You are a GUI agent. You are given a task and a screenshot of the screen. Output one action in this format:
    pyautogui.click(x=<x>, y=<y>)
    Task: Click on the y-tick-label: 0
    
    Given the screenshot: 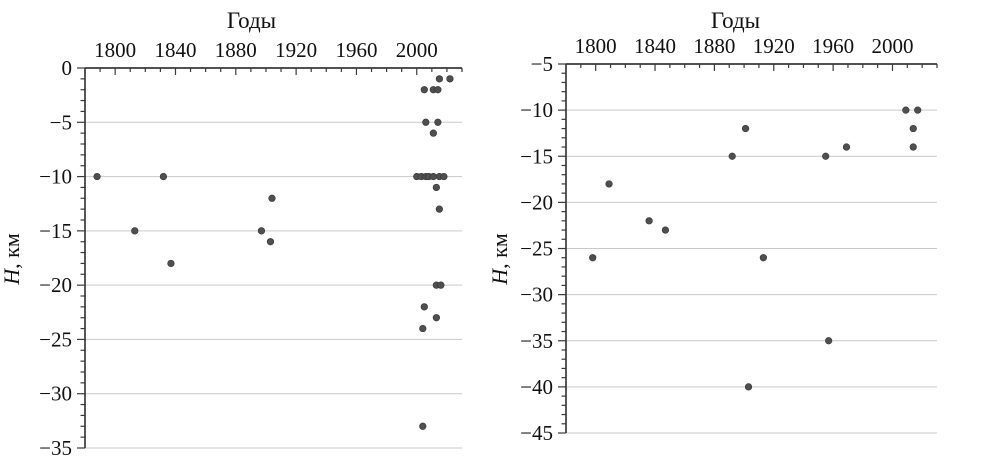 What is the action you would take?
    pyautogui.click(x=67, y=68)
    